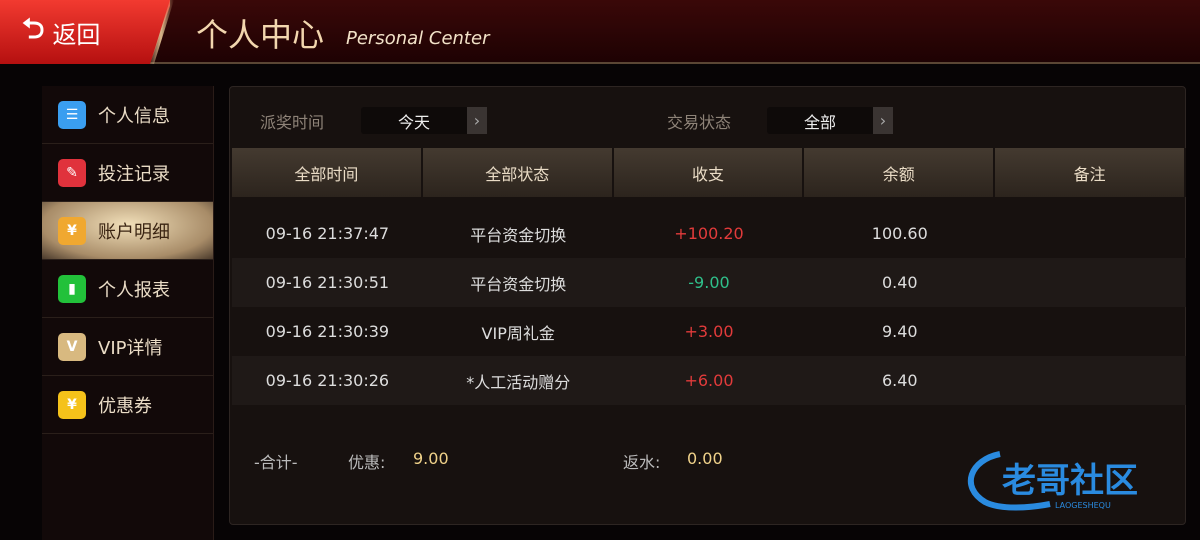 The height and width of the screenshot is (540, 1200). Describe the element at coordinates (418, 38) in the screenshot. I see `page-title-en: Personal Center` at that location.